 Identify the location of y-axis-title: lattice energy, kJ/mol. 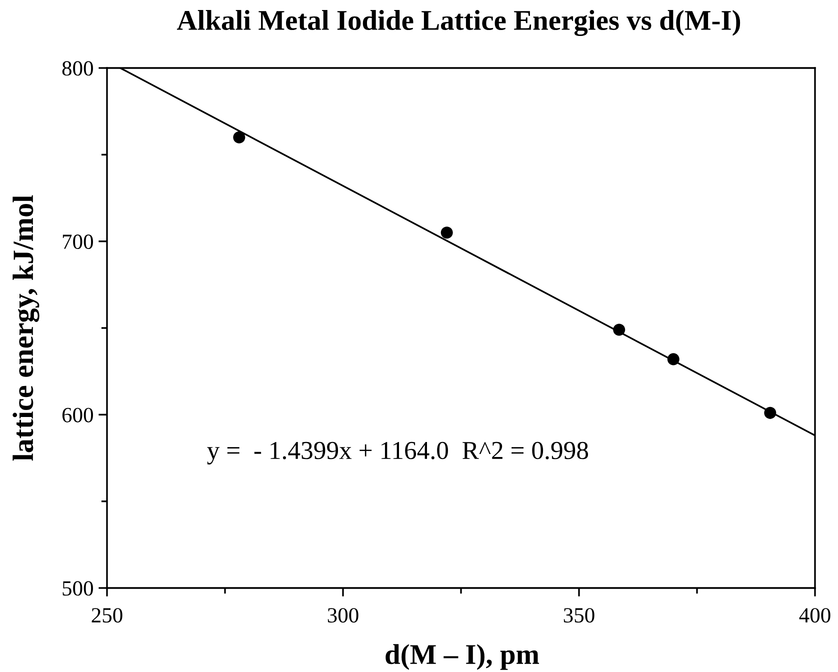
(26, 328).